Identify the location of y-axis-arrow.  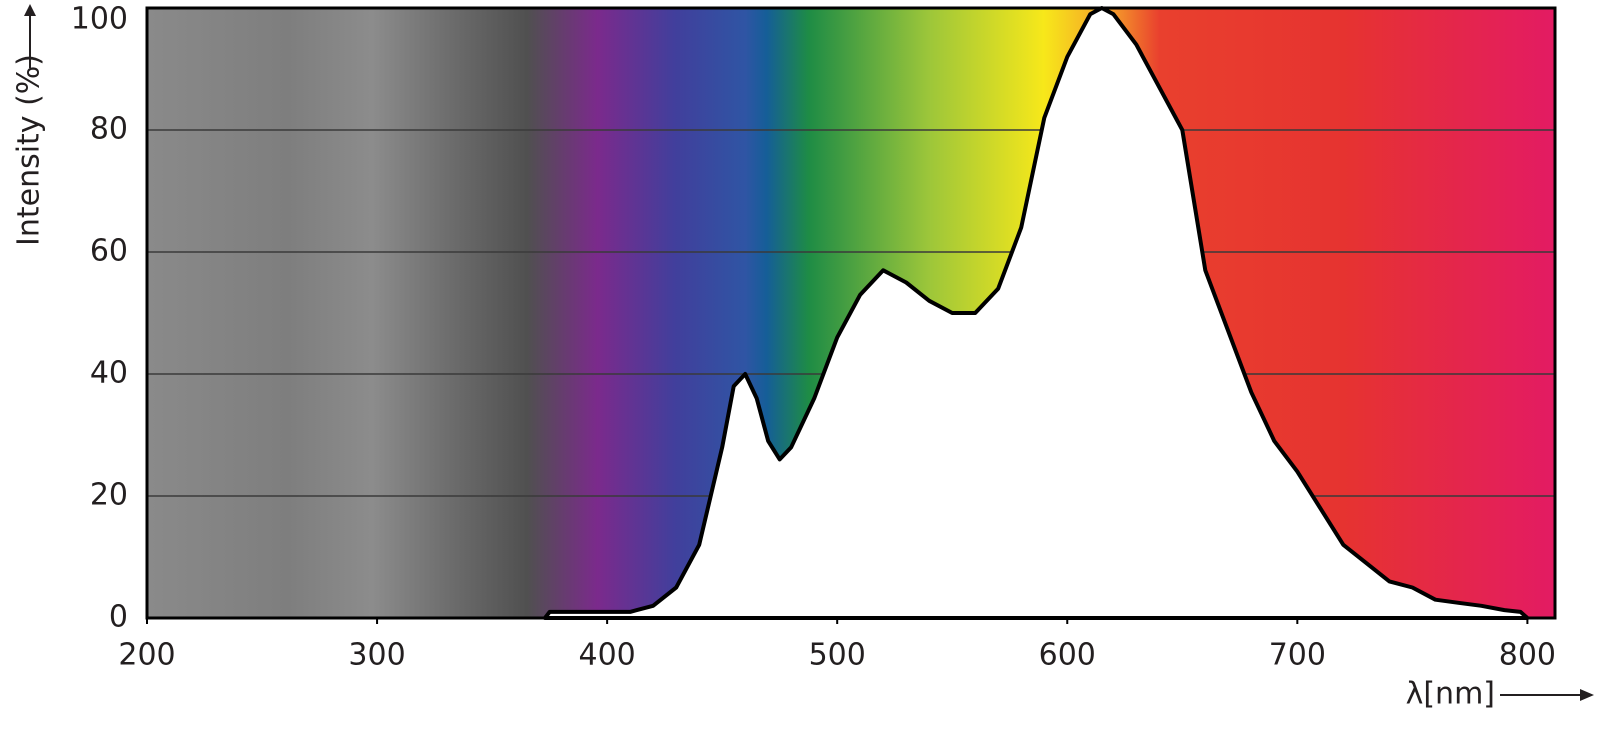
(30, 36).